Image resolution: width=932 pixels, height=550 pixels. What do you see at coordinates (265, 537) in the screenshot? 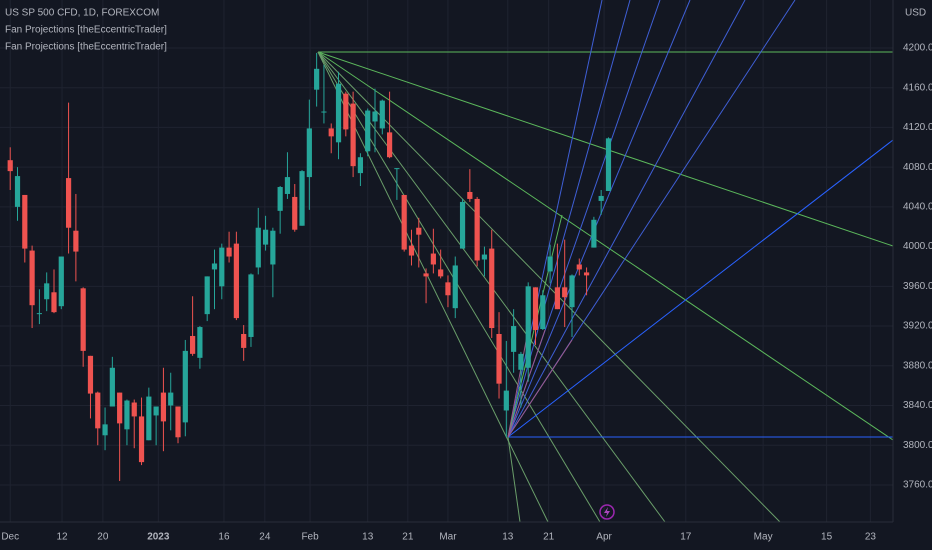
I see `x-tick-label: 24` at bounding box center [265, 537].